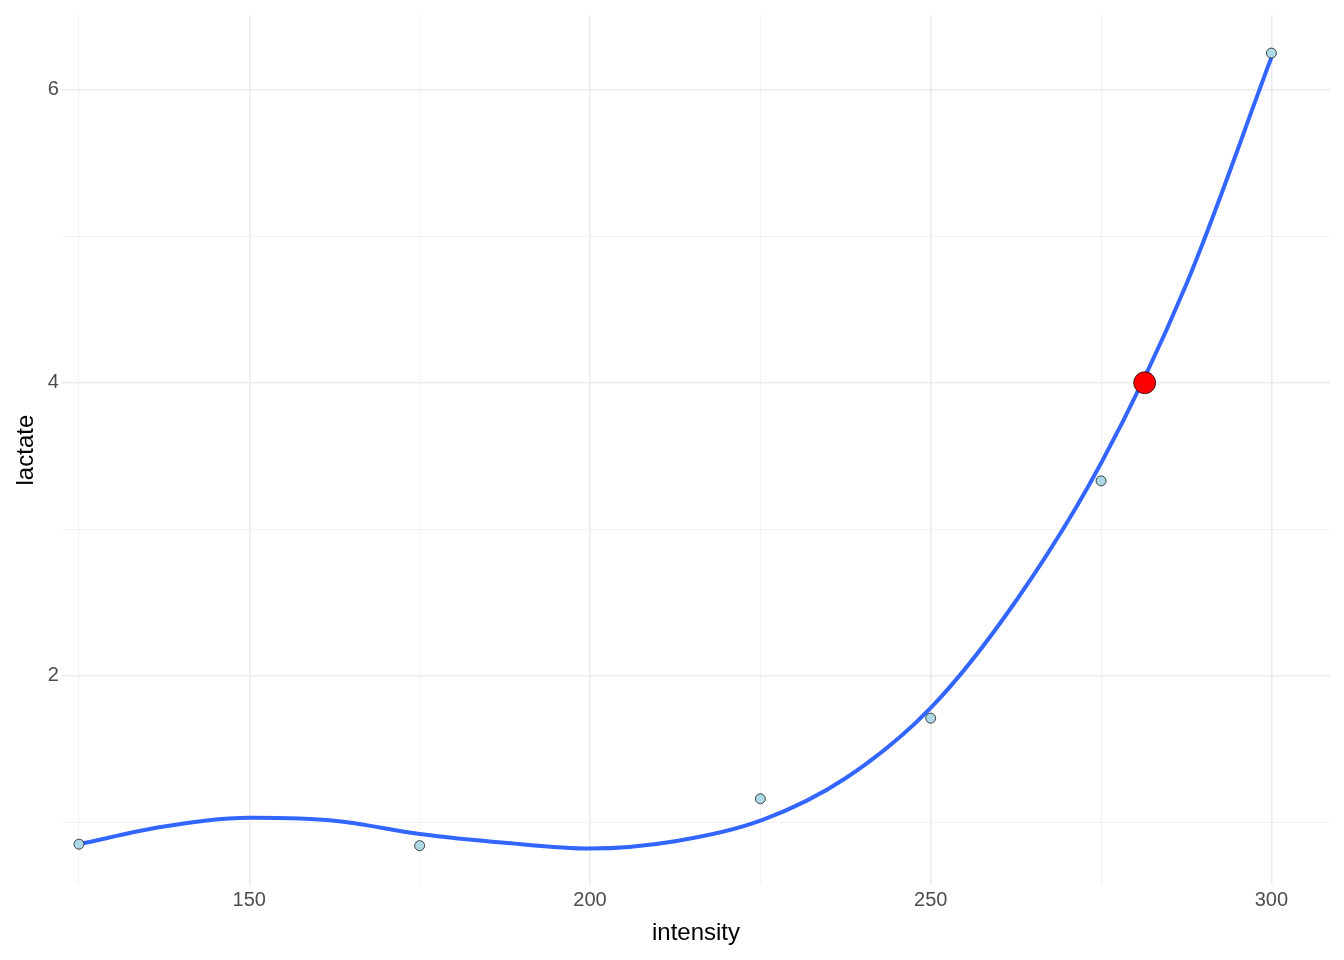 The height and width of the screenshot is (960, 1344). I want to click on y-axis-title: lactate, so click(25, 450).